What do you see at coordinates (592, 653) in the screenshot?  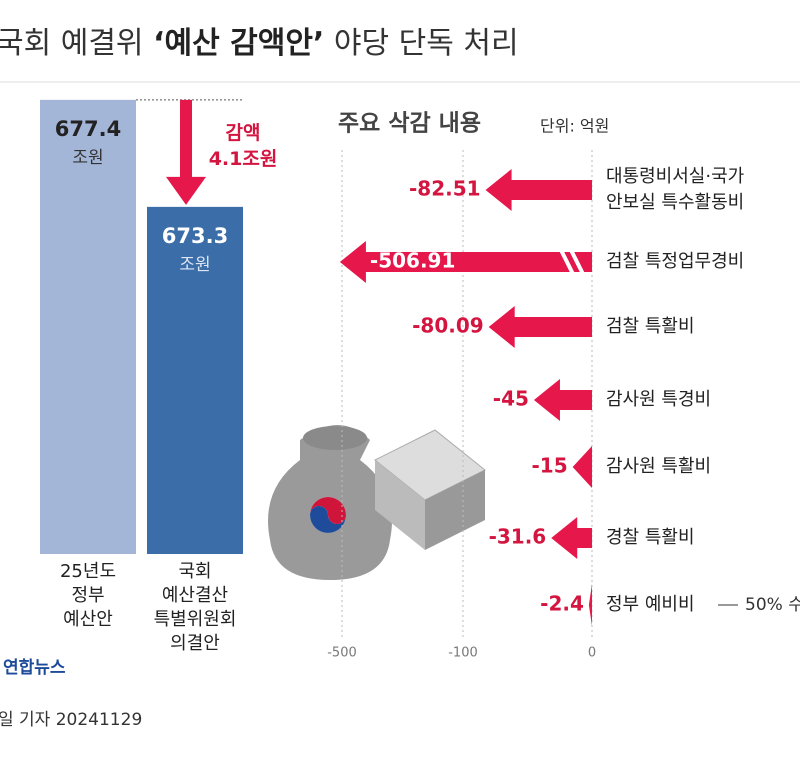 I see `x-tick-label: 0` at bounding box center [592, 653].